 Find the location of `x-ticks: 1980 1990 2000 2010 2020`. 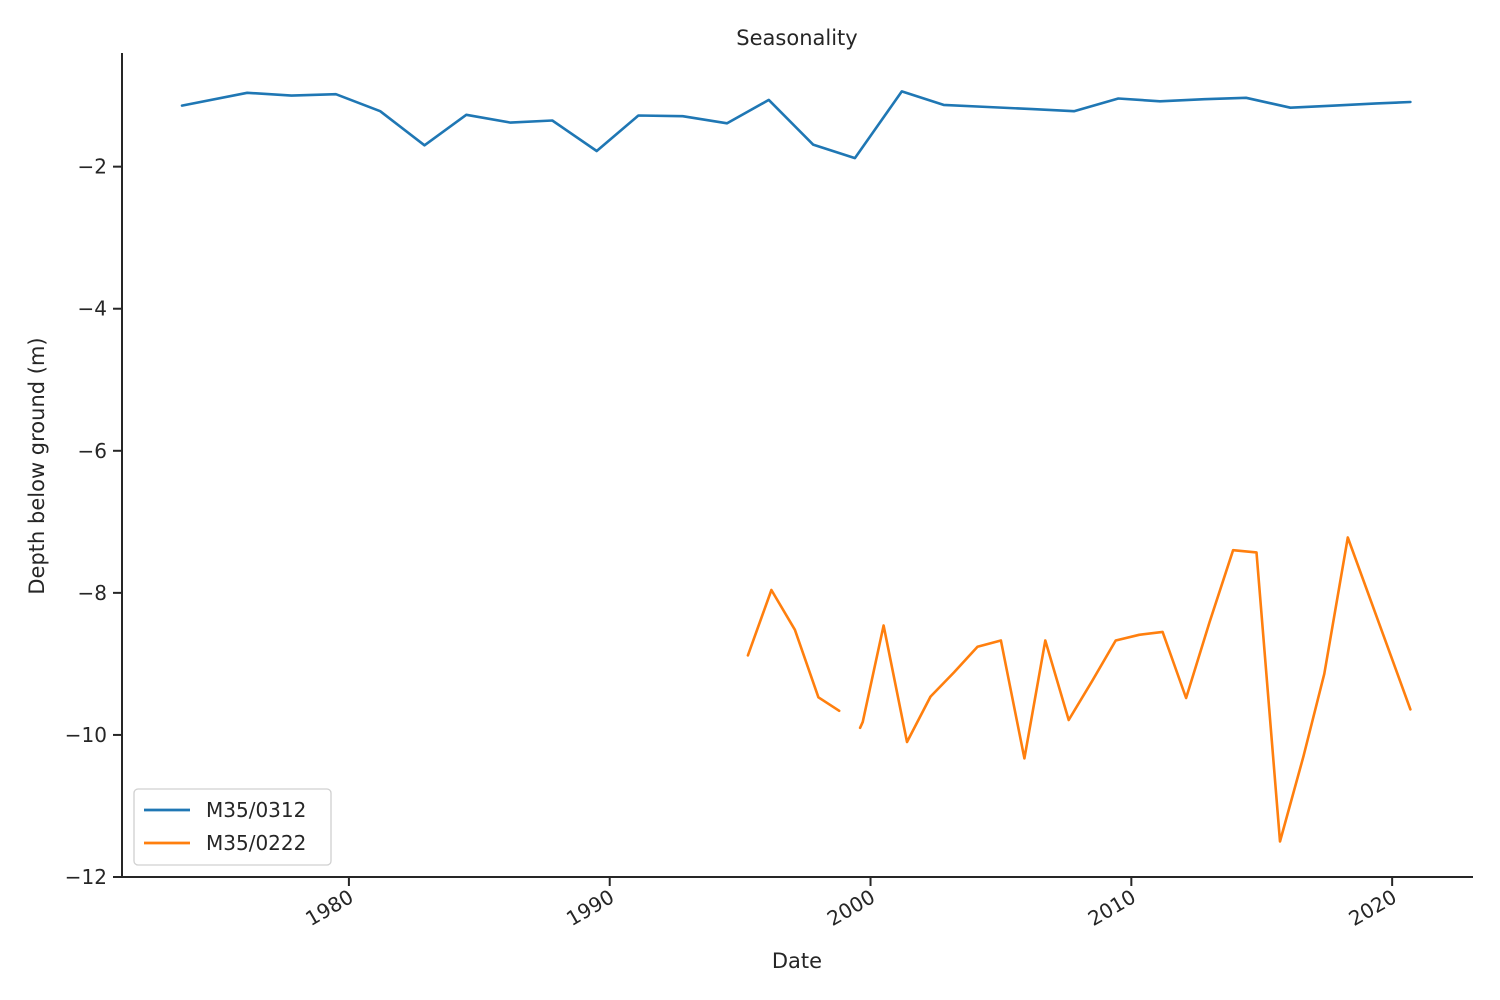

x-ticks: 1980 1990 2000 2010 2020 is located at coordinates (851, 904).